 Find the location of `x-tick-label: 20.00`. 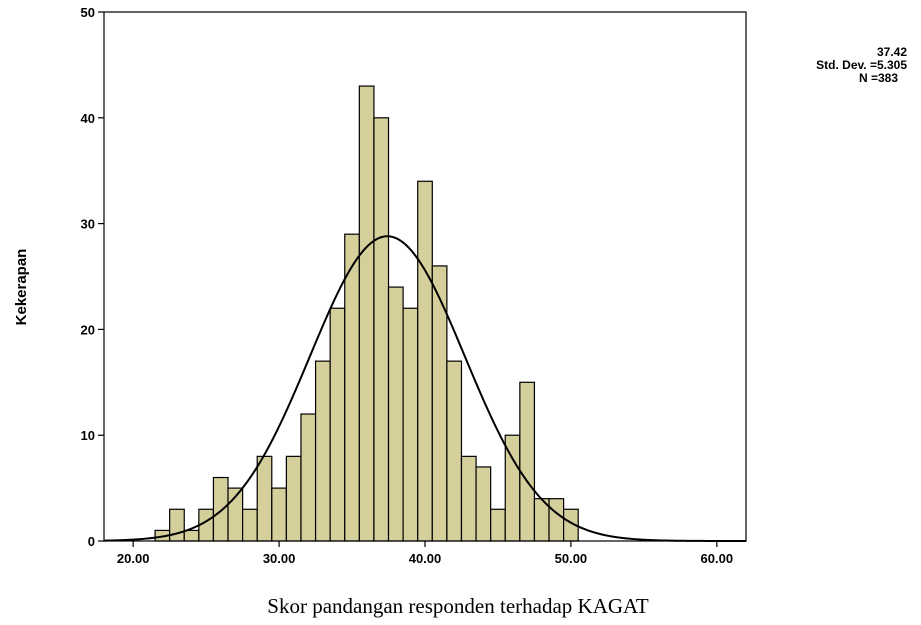

x-tick-label: 20.00 is located at coordinates (133, 558).